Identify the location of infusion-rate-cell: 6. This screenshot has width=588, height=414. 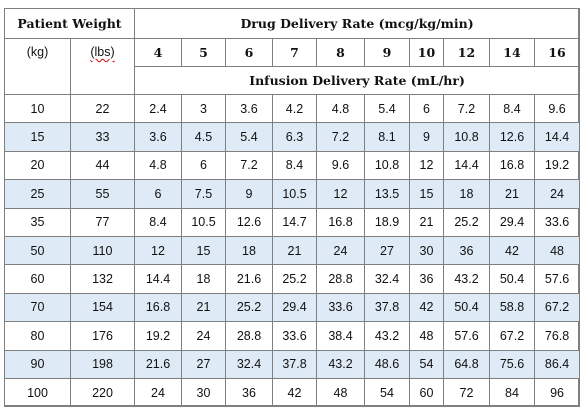
(158, 194).